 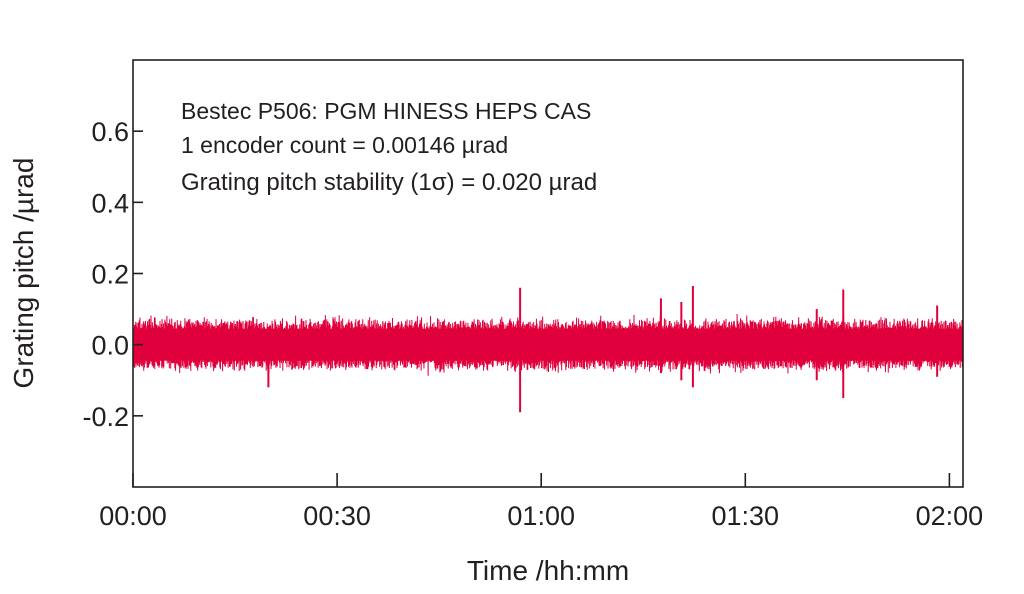 I want to click on y-tick-label: 0.6, so click(x=110, y=132).